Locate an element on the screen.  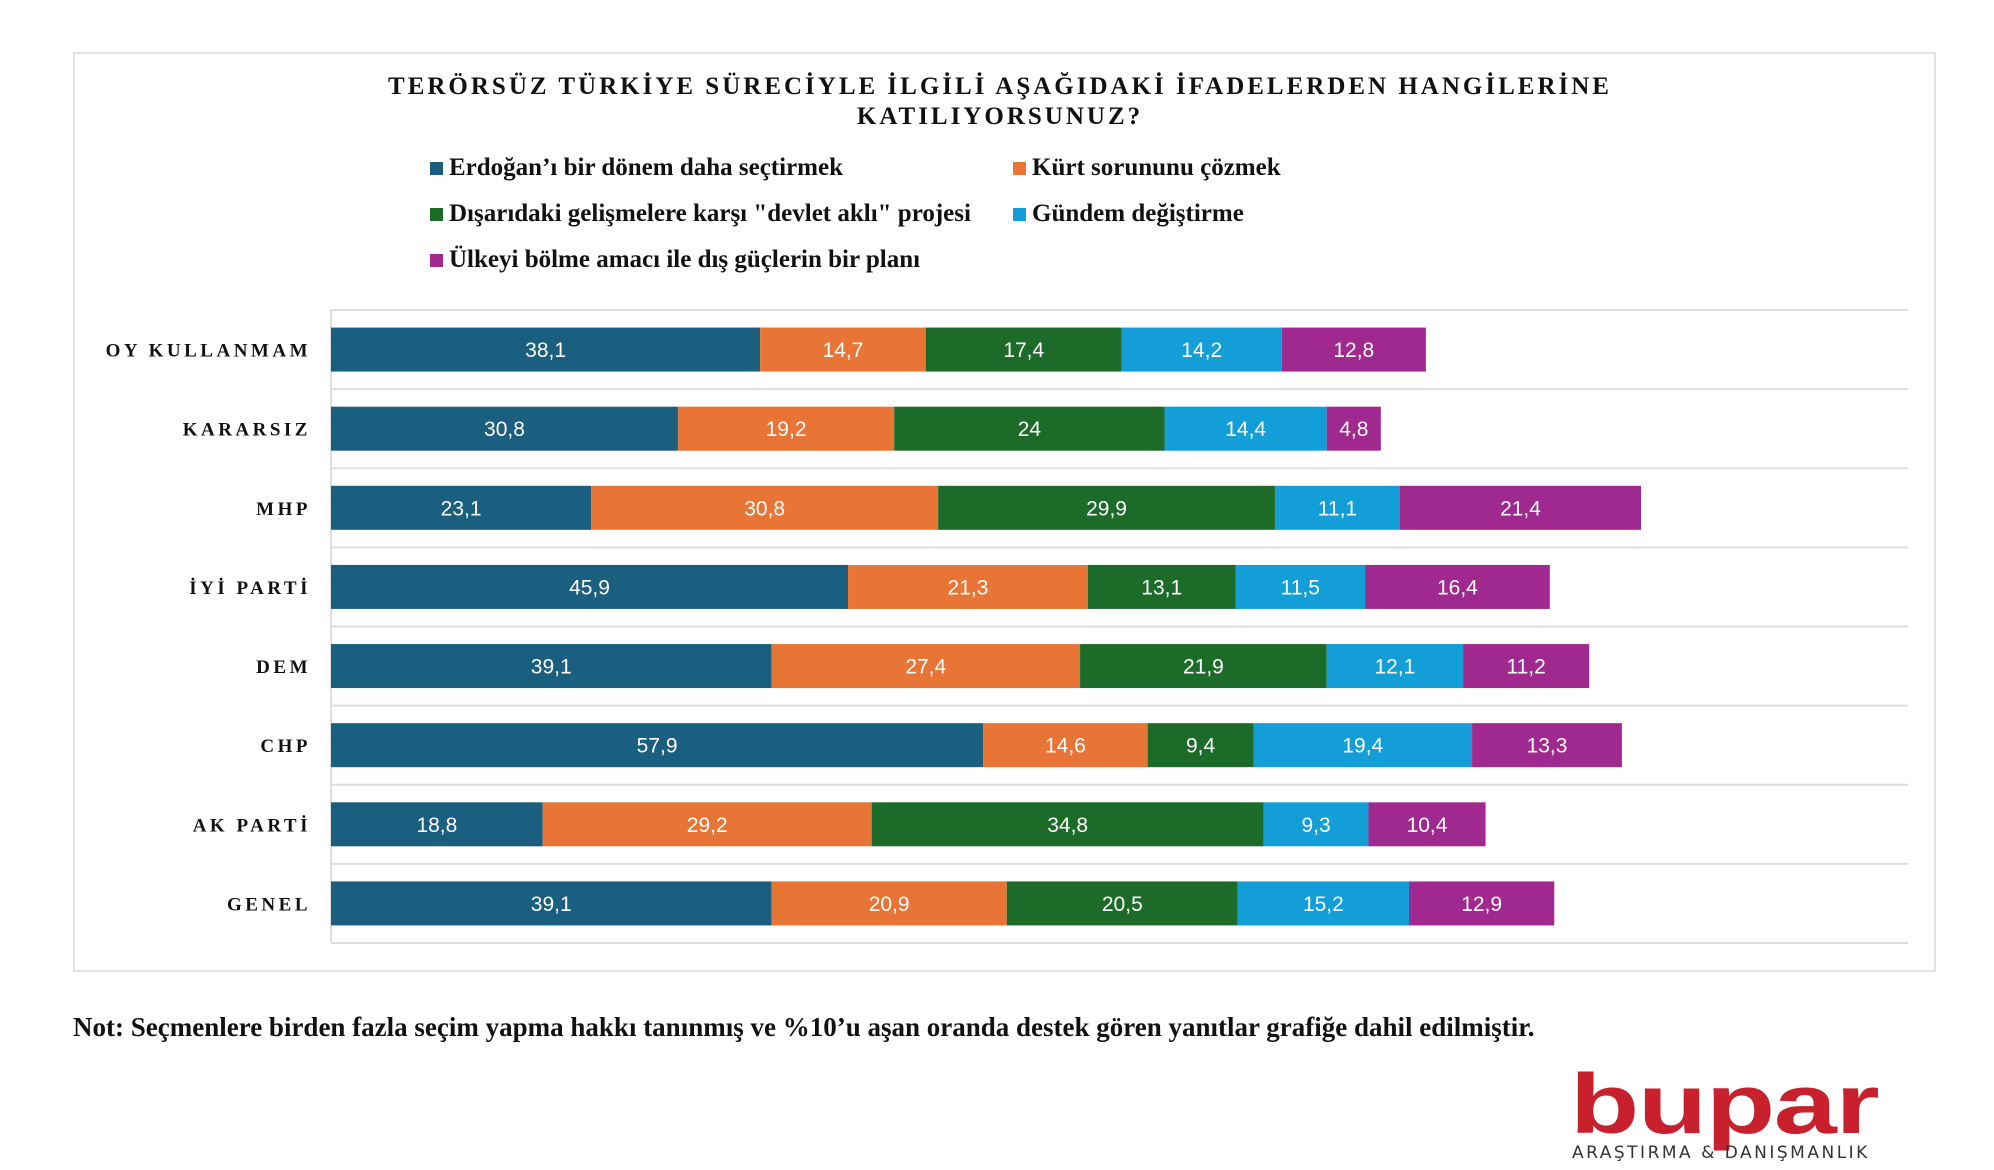
data-label: 12,9 is located at coordinates (1481, 904).